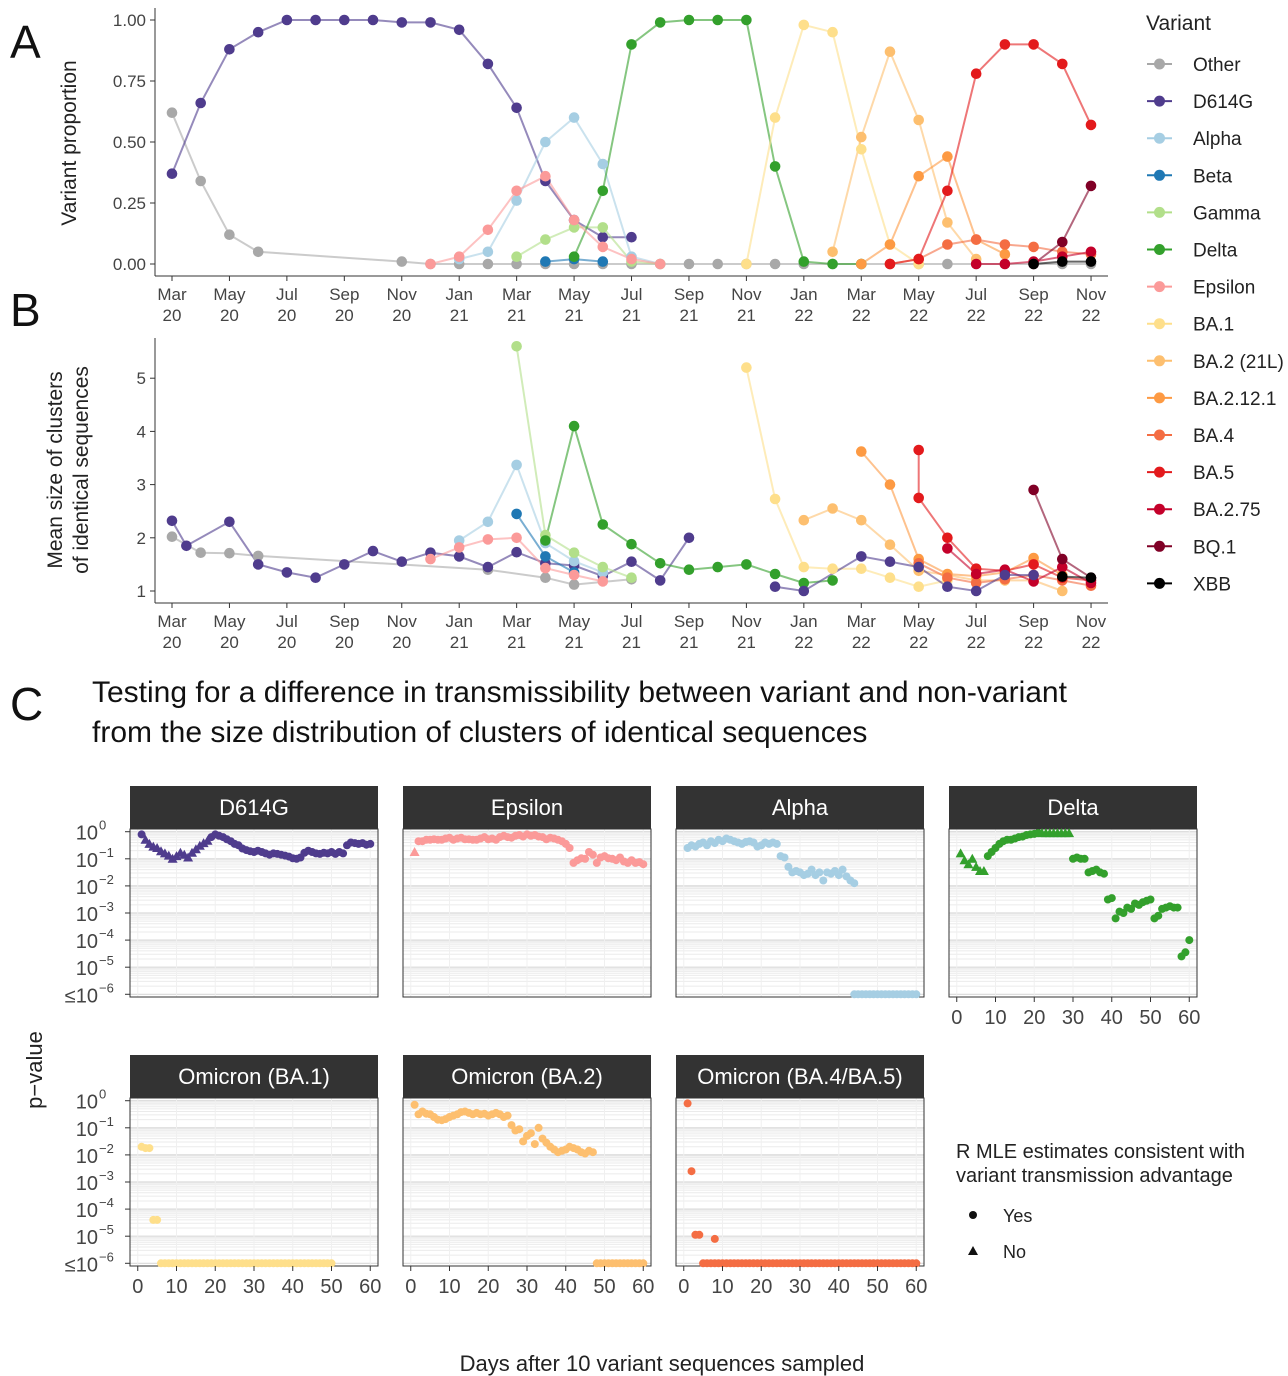 The height and width of the screenshot is (1376, 1288). Describe the element at coordinates (604, 1287) in the screenshot. I see `x-tick-label: 50` at that location.